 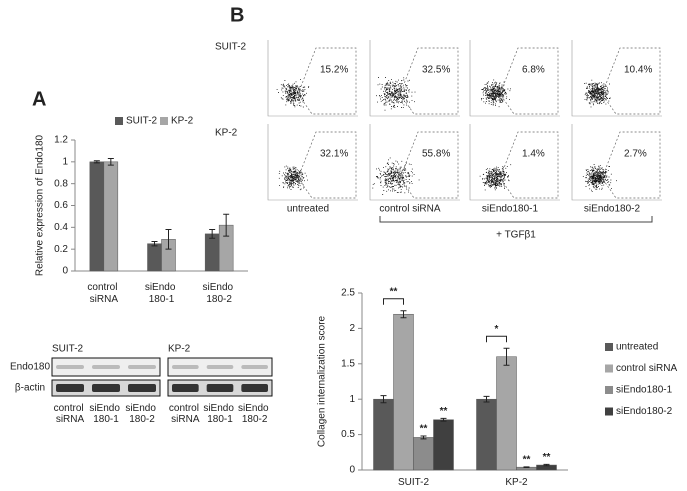 I want to click on significance-label: *, so click(x=497, y=329).